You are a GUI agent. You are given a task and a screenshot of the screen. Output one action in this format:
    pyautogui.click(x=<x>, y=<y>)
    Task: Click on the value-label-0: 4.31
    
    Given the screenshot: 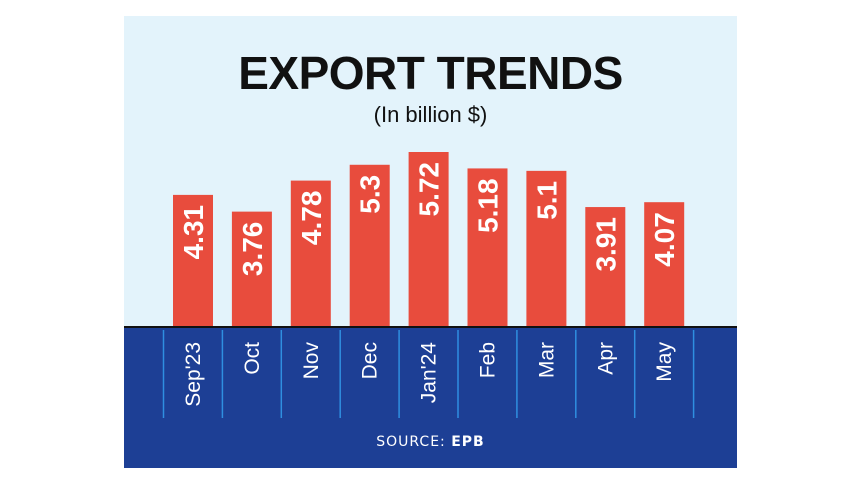 What is the action you would take?
    pyautogui.click(x=193, y=232)
    